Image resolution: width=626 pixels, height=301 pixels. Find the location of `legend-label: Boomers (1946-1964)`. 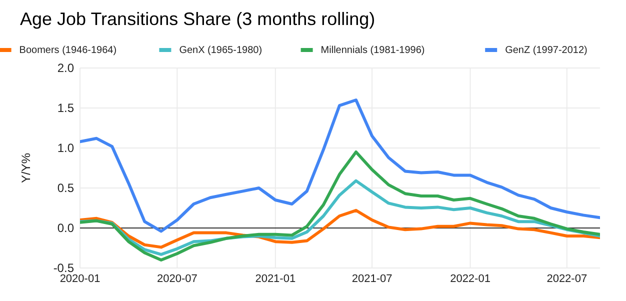

legend-label: Boomers (1946-1964) is located at coordinates (68, 50).